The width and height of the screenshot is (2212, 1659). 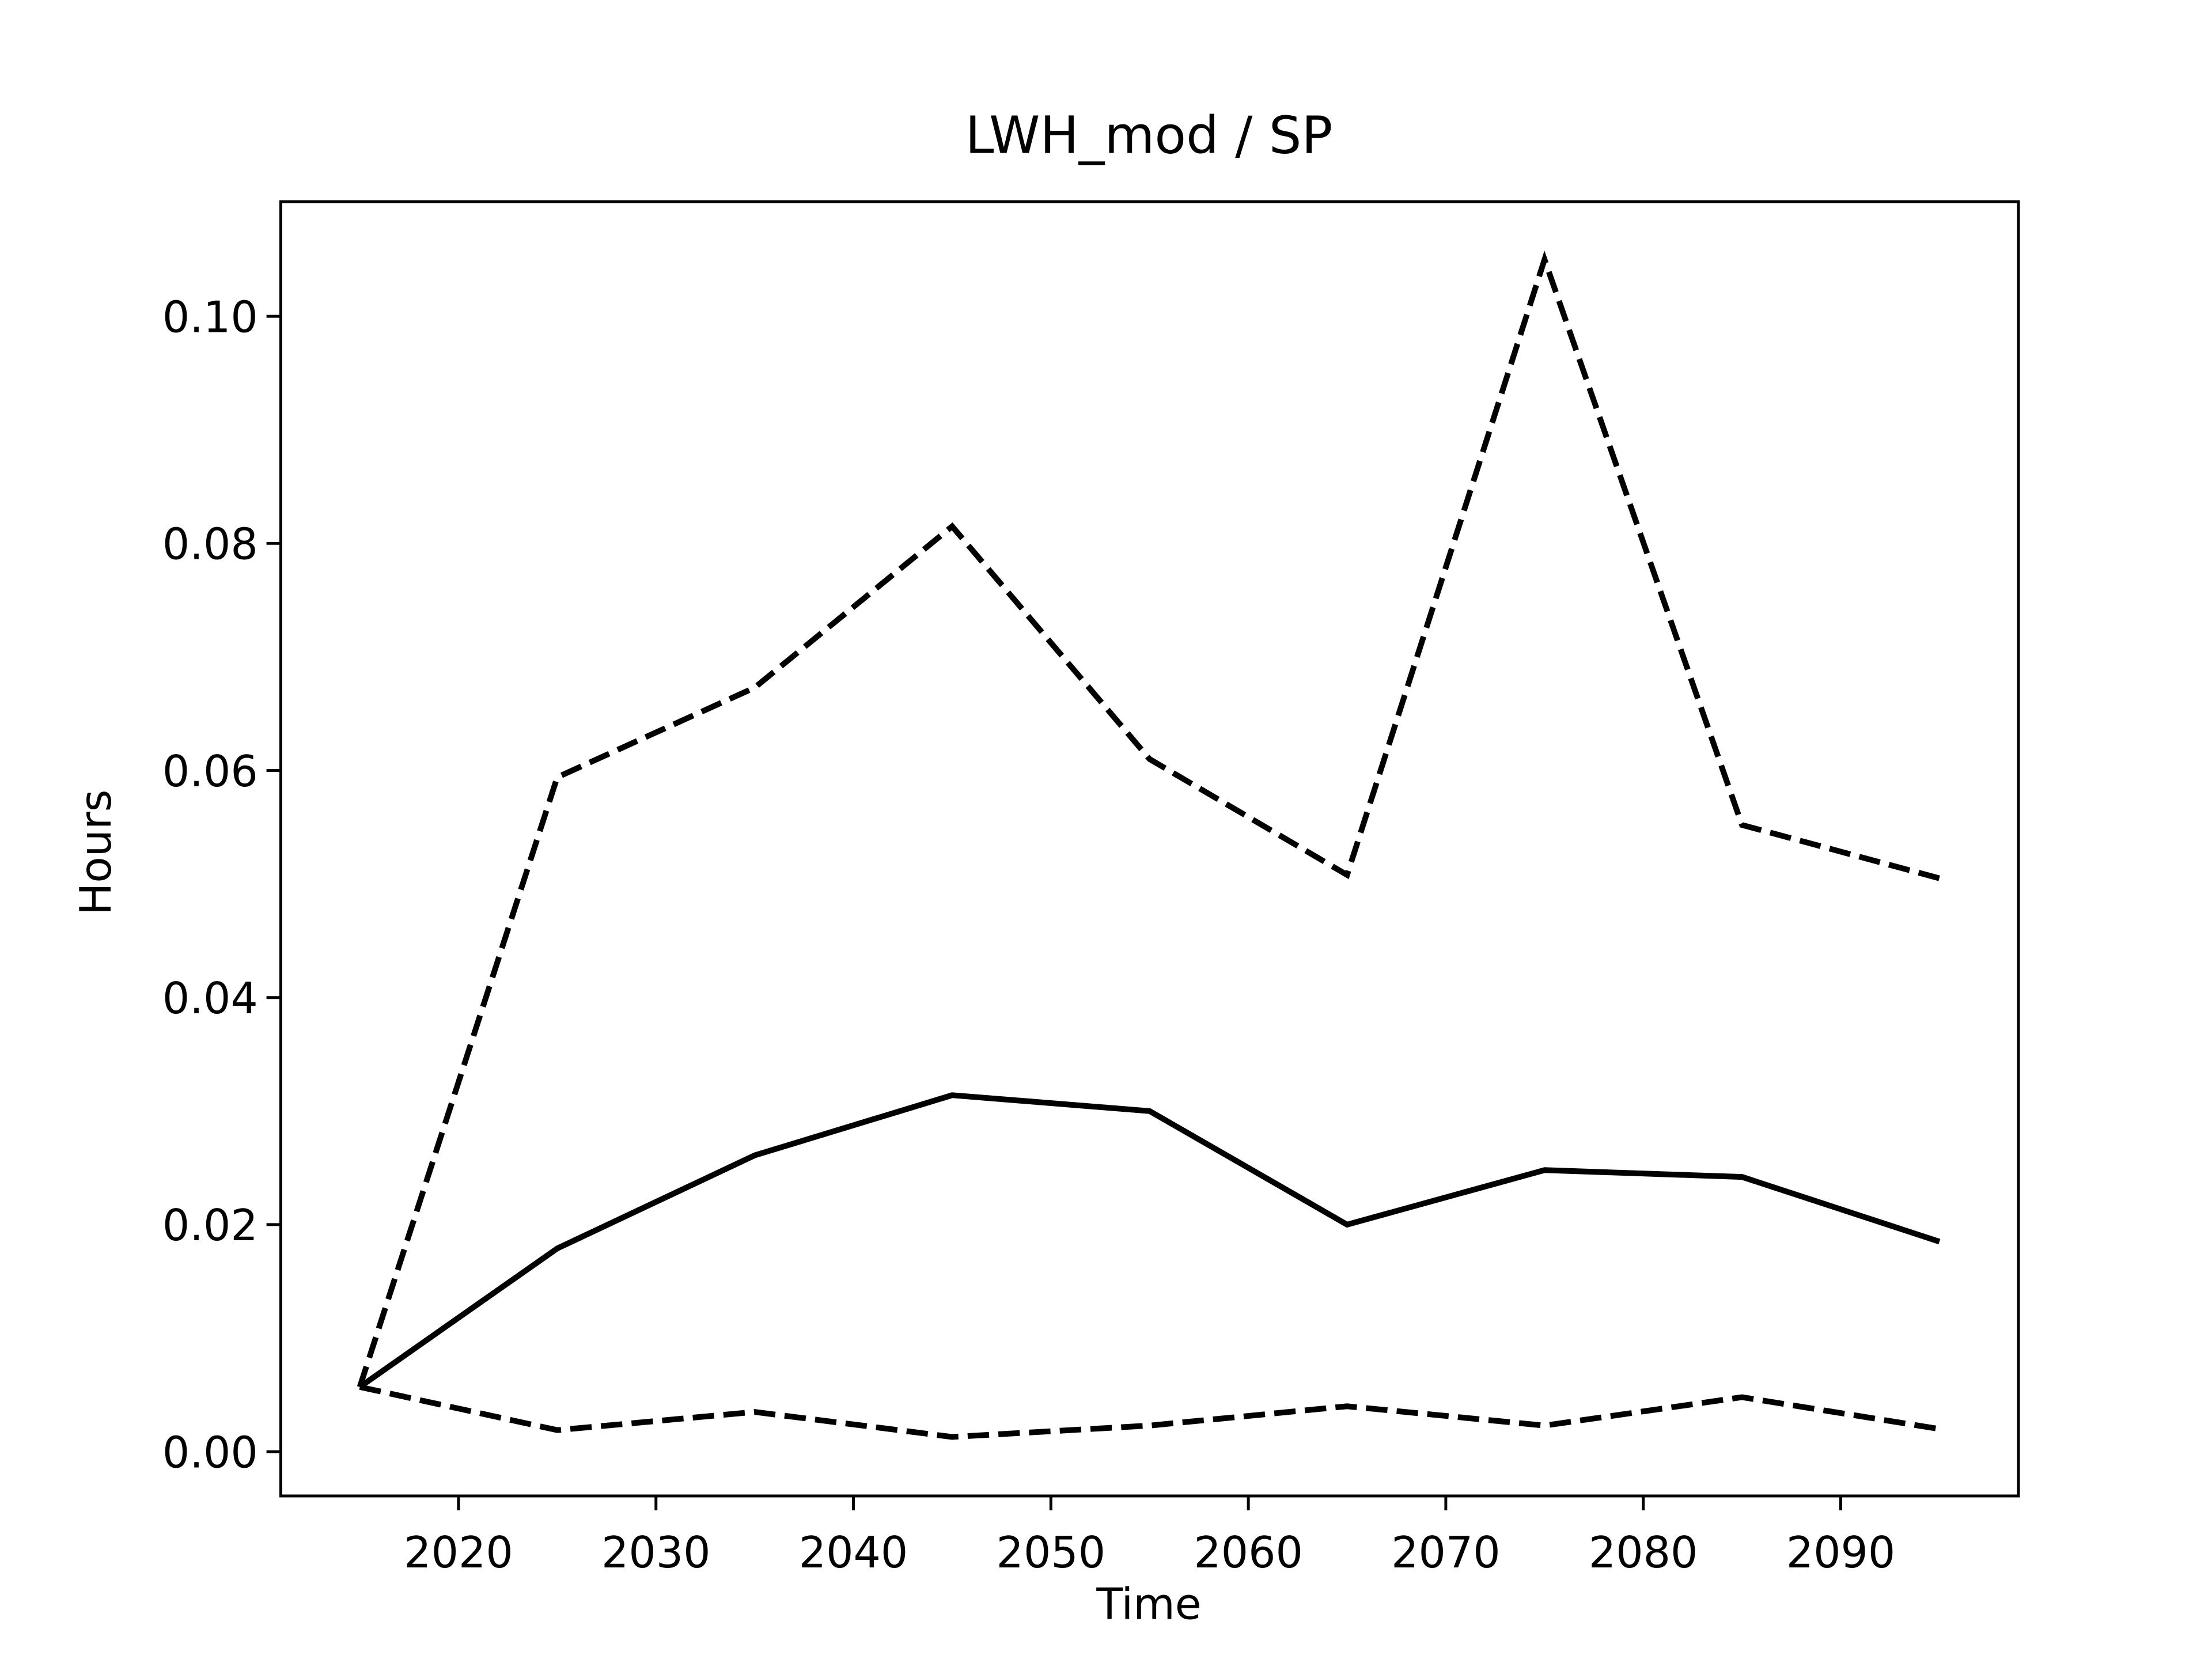 What do you see at coordinates (1248, 1553) in the screenshot?
I see `x-tick-label: 2060` at bounding box center [1248, 1553].